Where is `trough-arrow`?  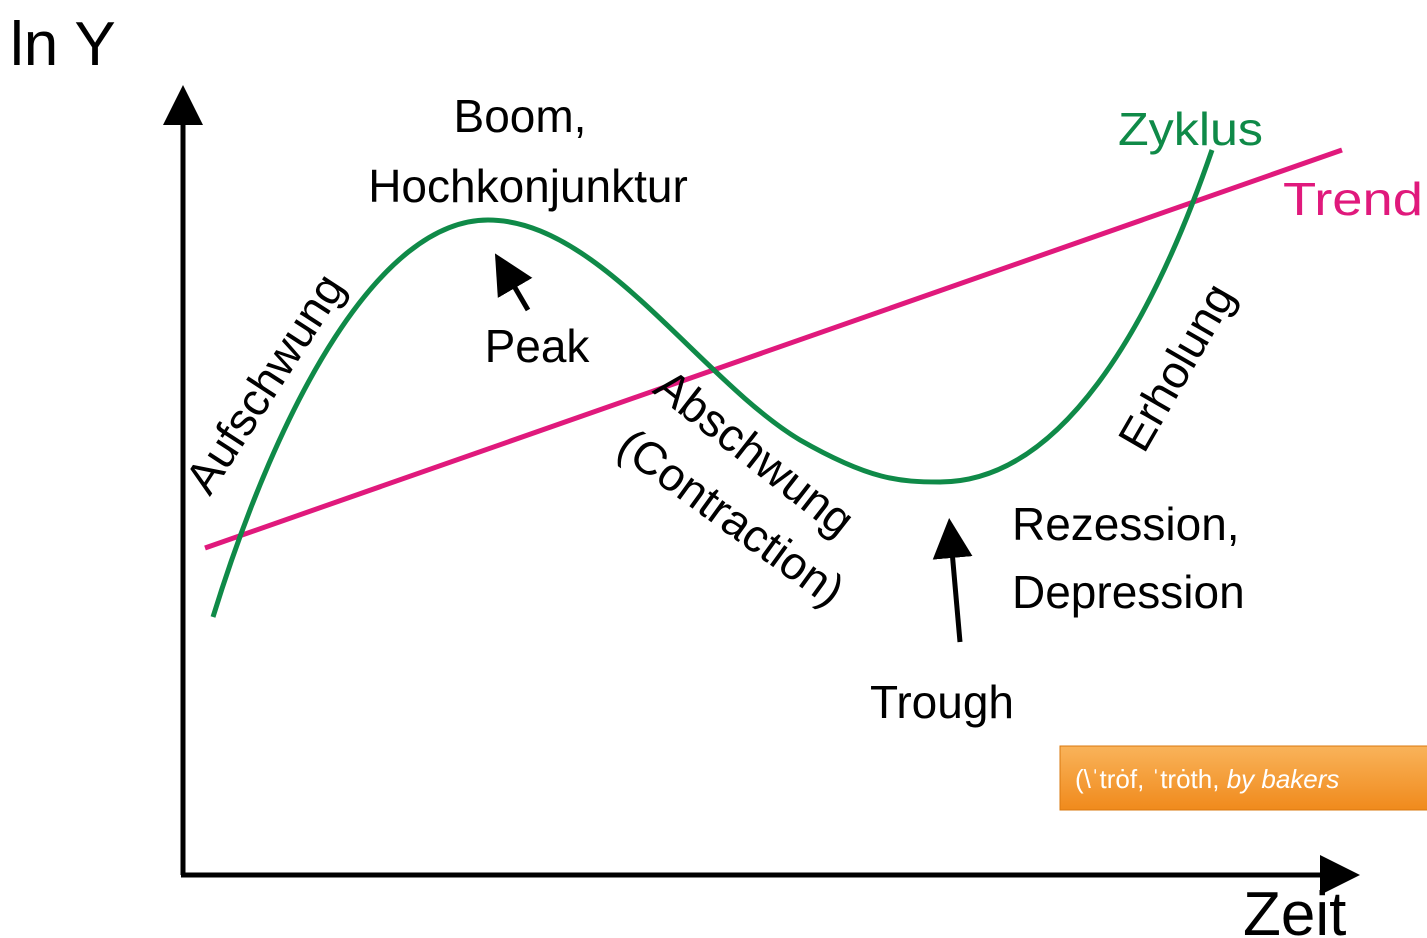
trough-arrow is located at coordinates (952, 580).